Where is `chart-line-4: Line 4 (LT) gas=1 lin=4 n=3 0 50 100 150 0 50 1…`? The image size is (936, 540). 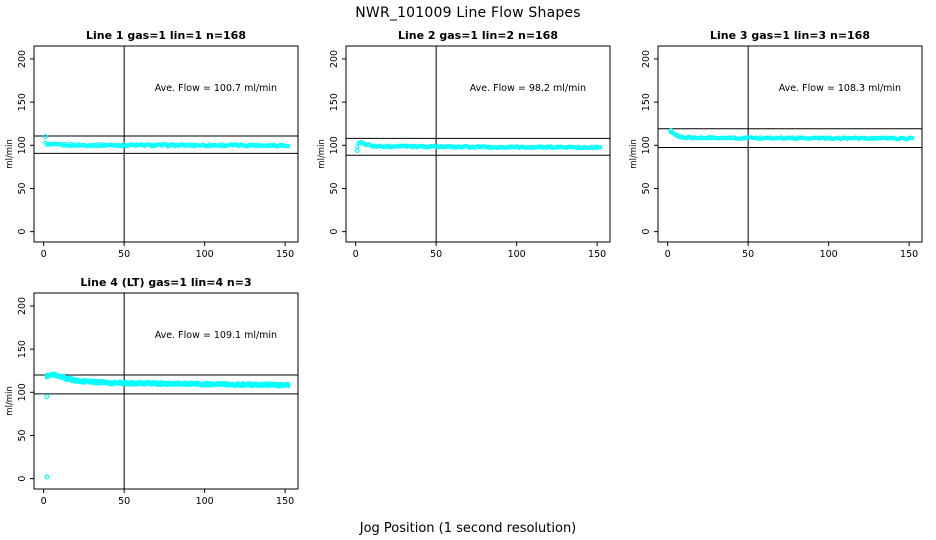
chart-line-4: Line 4 (LT) gas=1 lin=4 n=3 0 50 100 150 0 50 1… is located at coordinates (152, 391).